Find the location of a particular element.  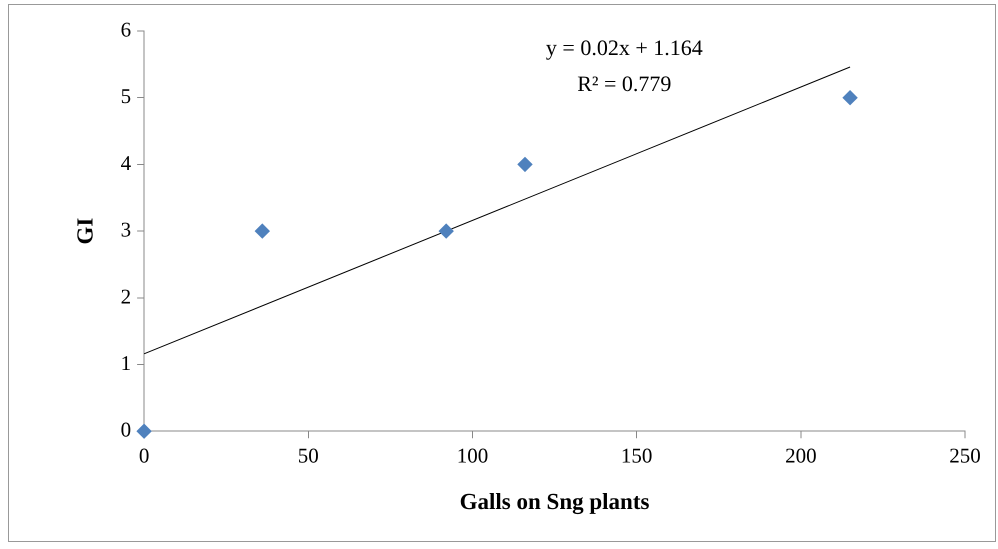

annotation: y = 0.02x + 1.164 is located at coordinates (624, 47).